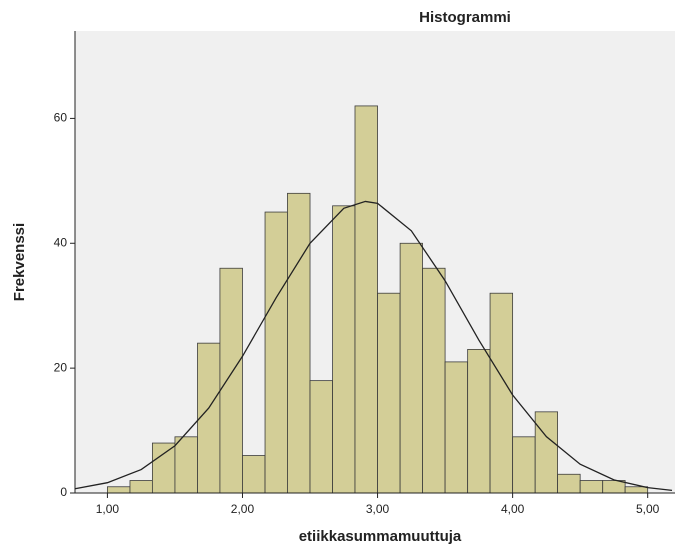  What do you see at coordinates (243, 509) in the screenshot?
I see `x-tick-label: 2,00` at bounding box center [243, 509].